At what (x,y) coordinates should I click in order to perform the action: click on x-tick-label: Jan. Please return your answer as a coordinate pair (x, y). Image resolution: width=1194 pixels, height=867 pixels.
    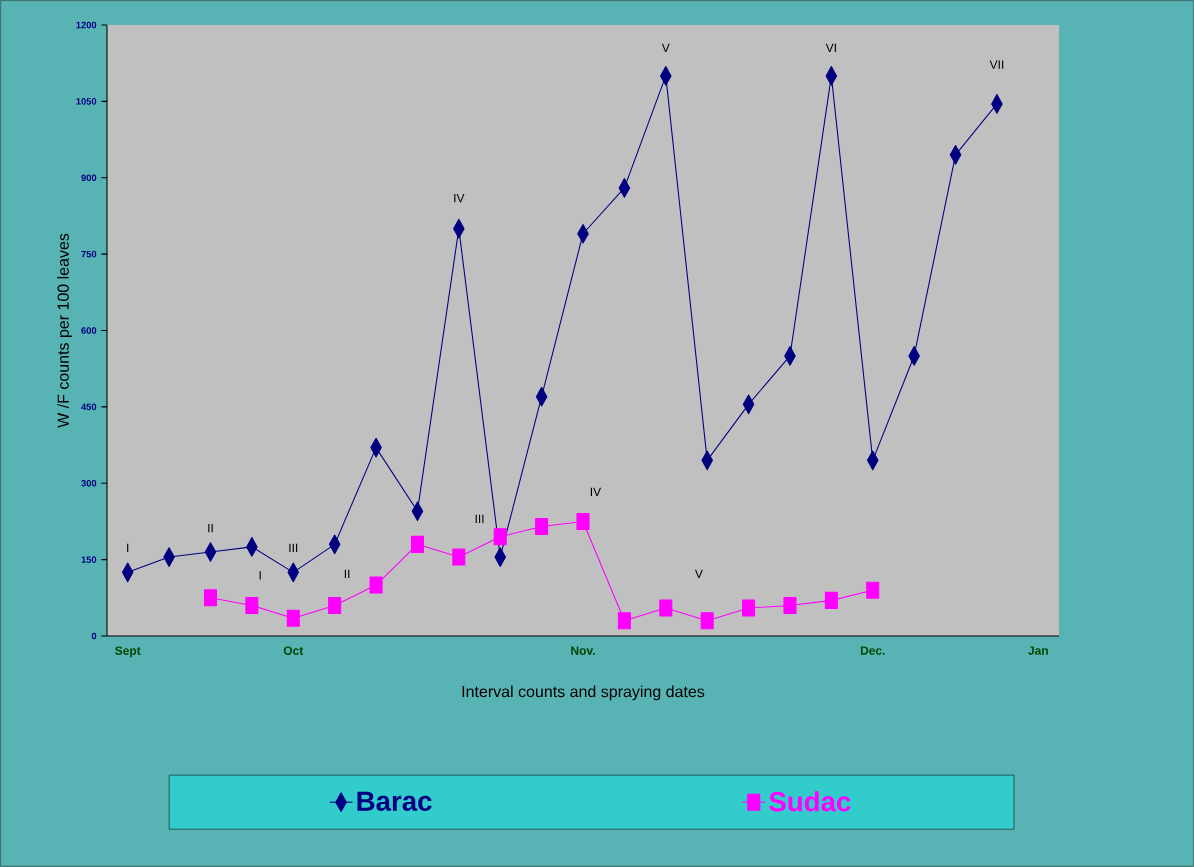
    Looking at the image, I should click on (1038, 650).